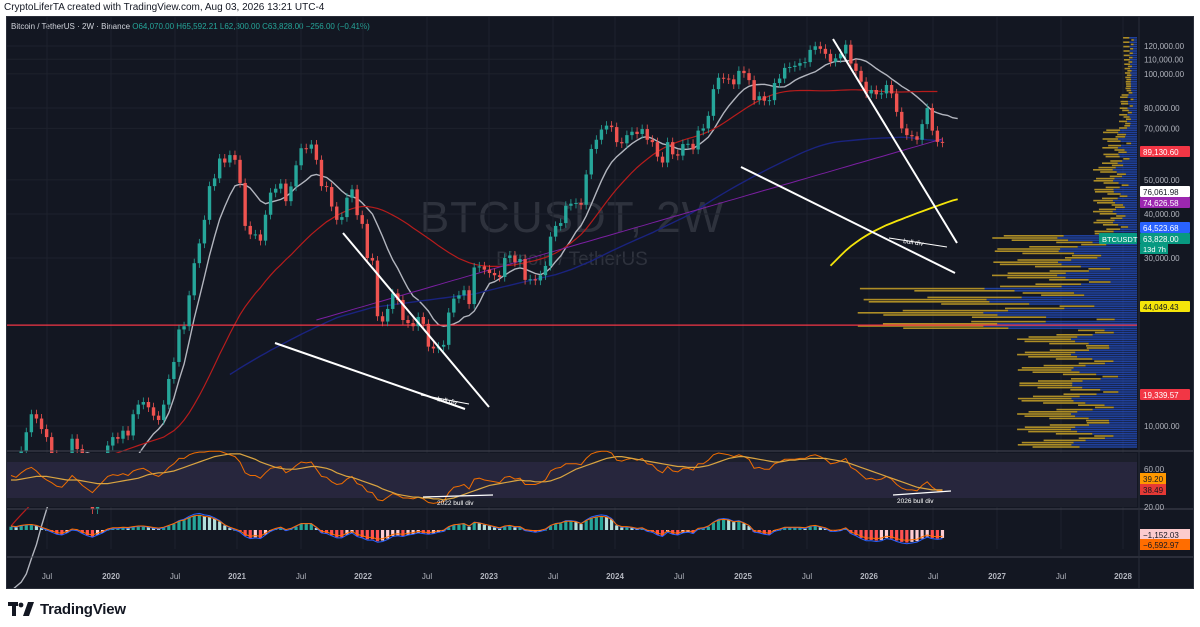 Image resolution: width=1200 pixels, height=627 pixels. Describe the element at coordinates (47, 576) in the screenshot. I see `time-tick-label: Jul` at that location.